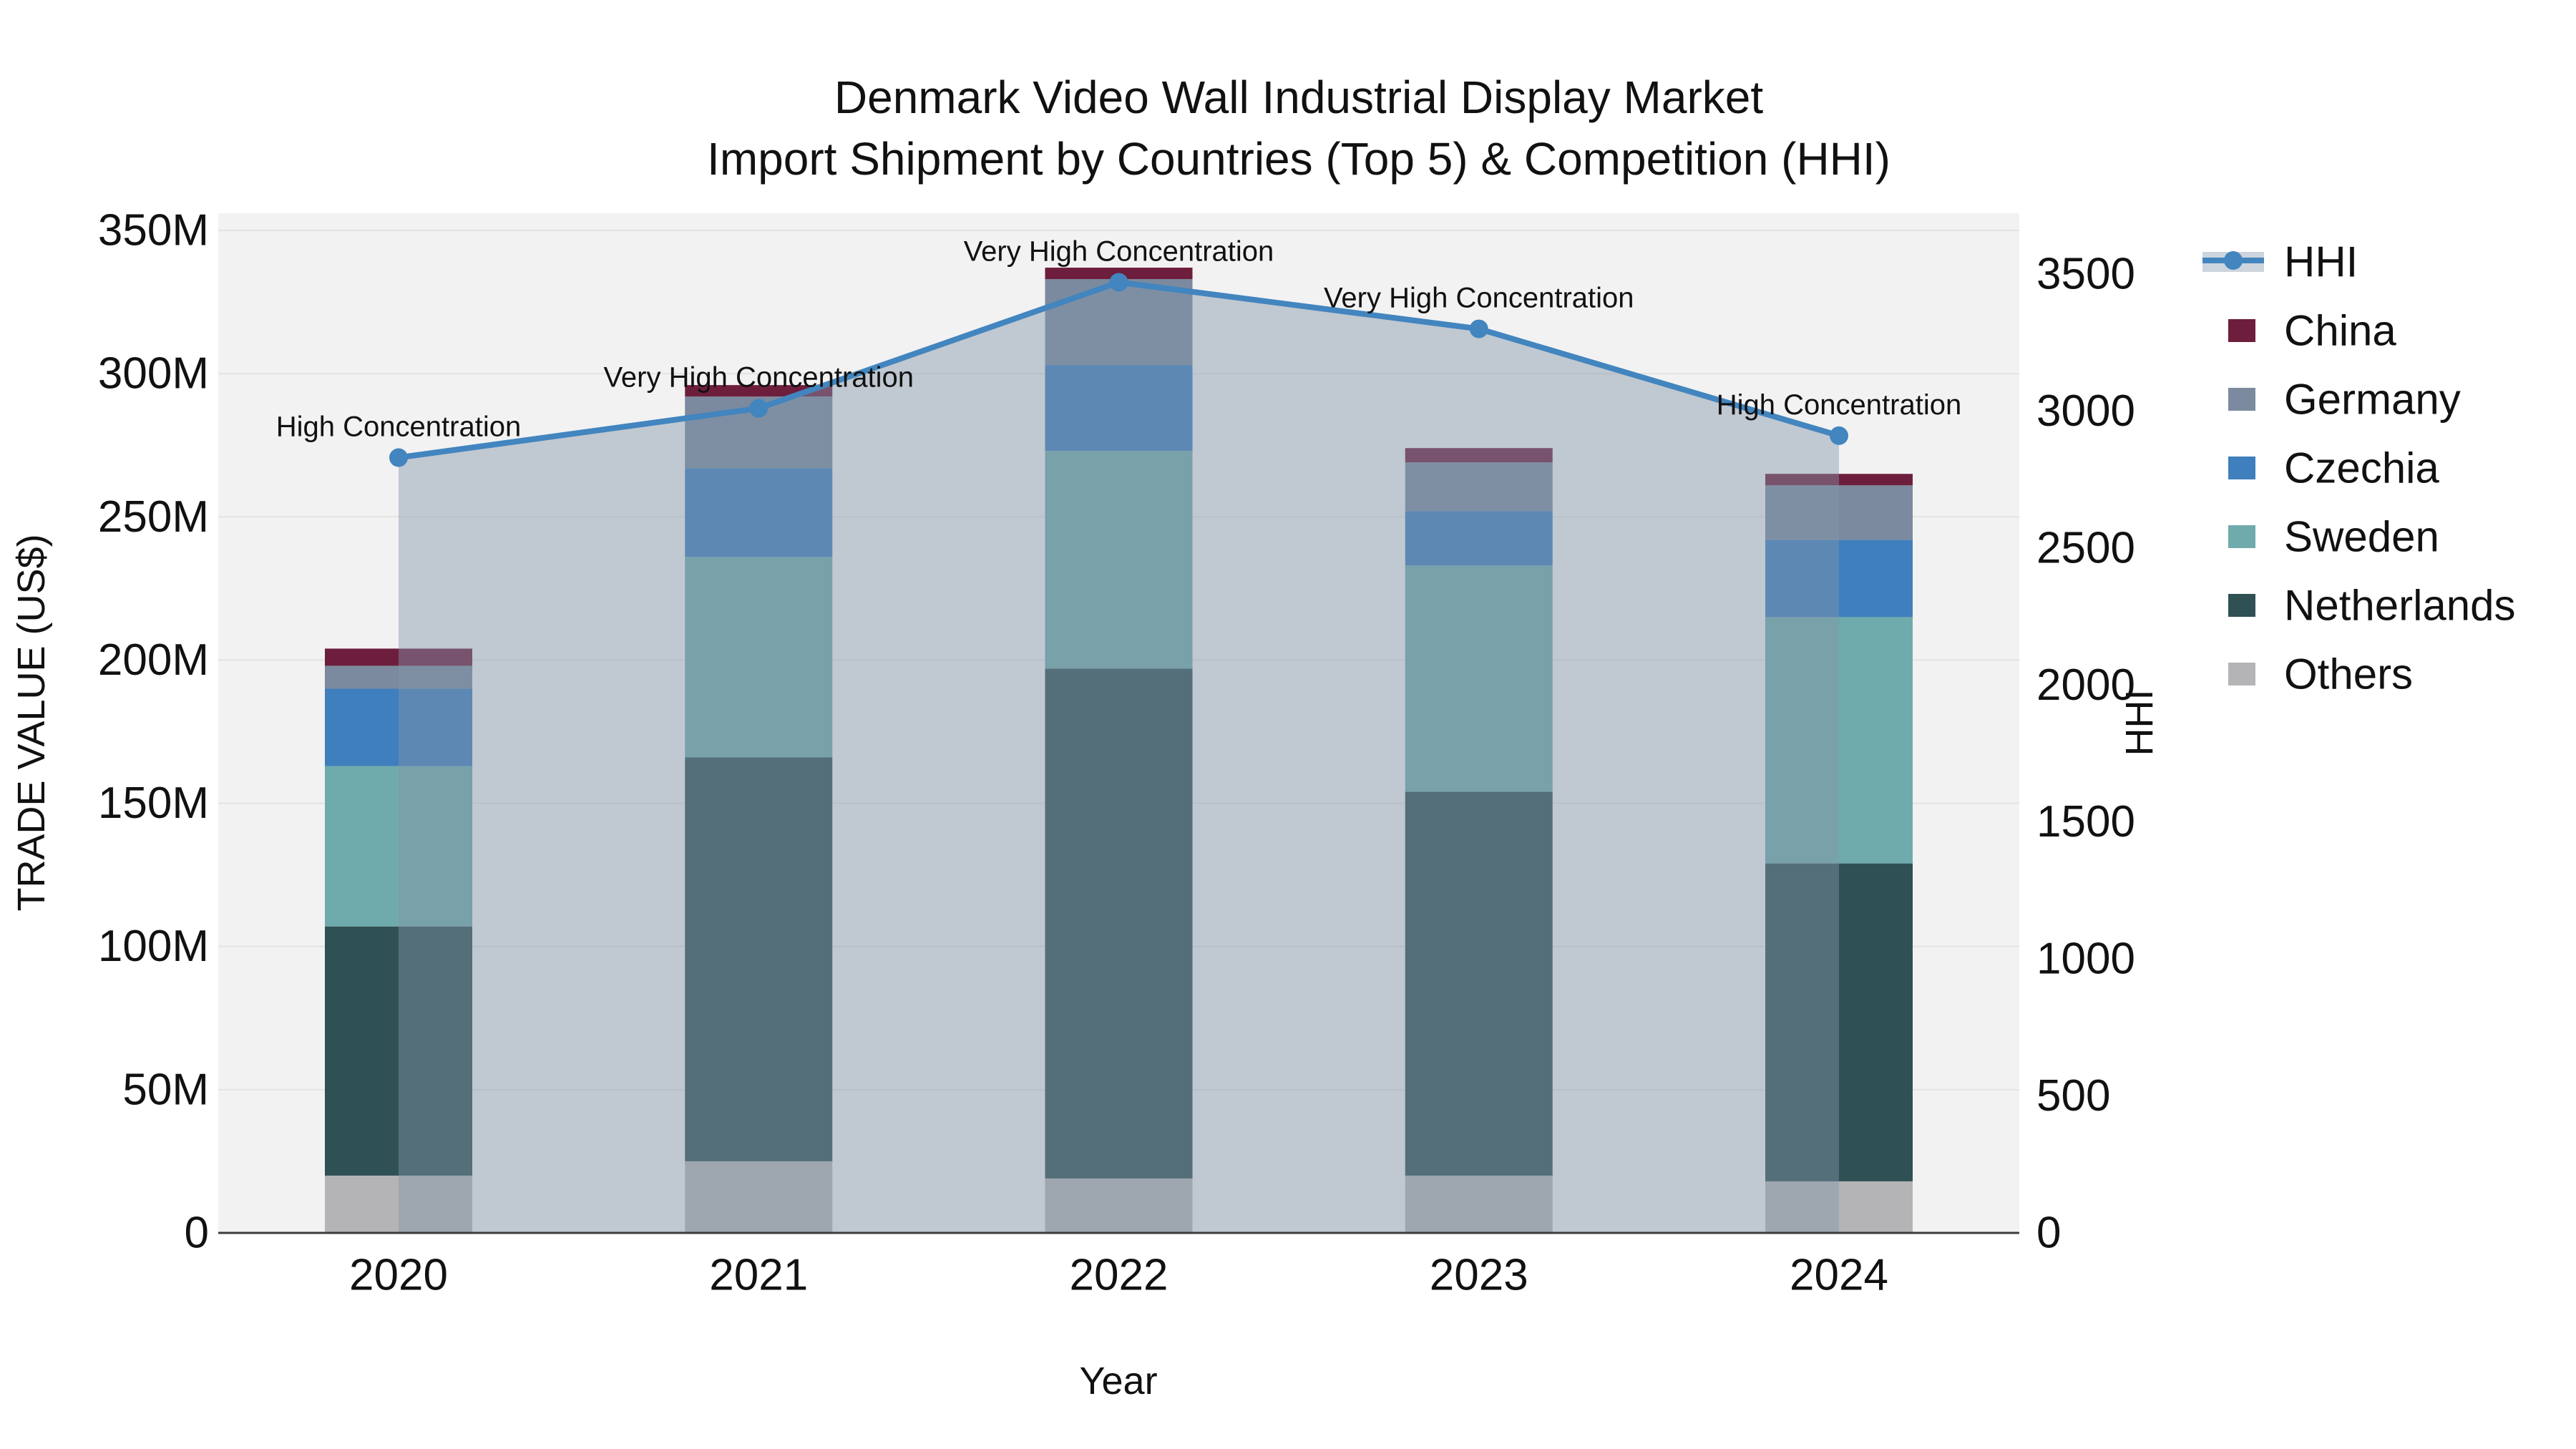 The image size is (2576, 1449). What do you see at coordinates (2241, 399) in the screenshot?
I see `legend-swatch-germany` at bounding box center [2241, 399].